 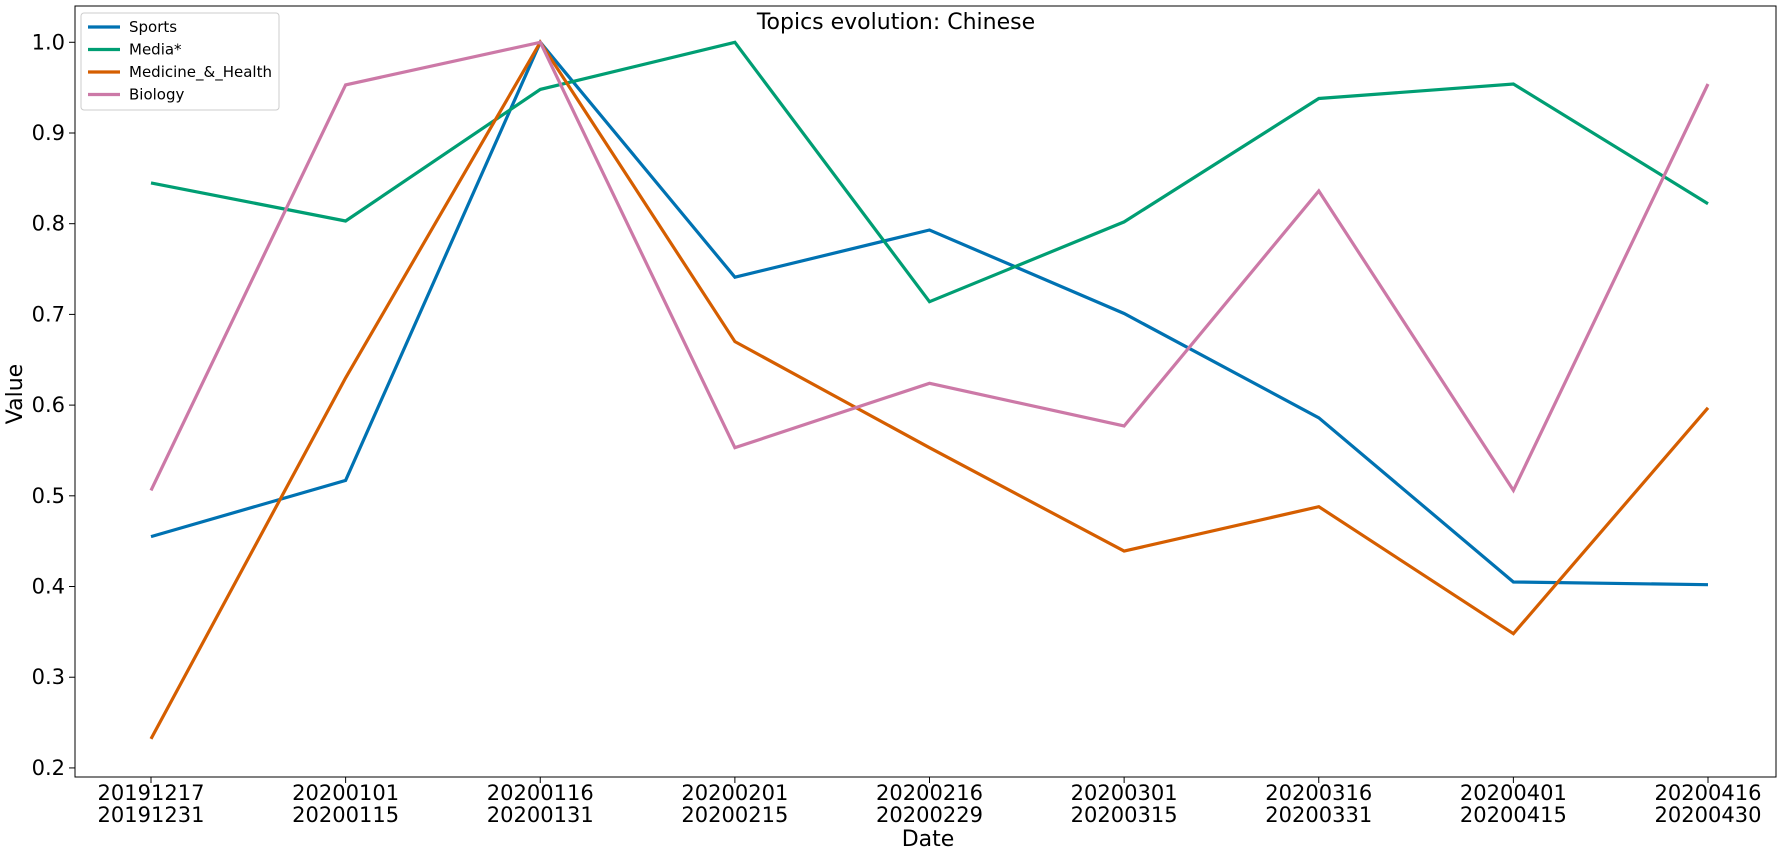 What do you see at coordinates (1513, 793) in the screenshot?
I see `x-tick-label: 20200401` at bounding box center [1513, 793].